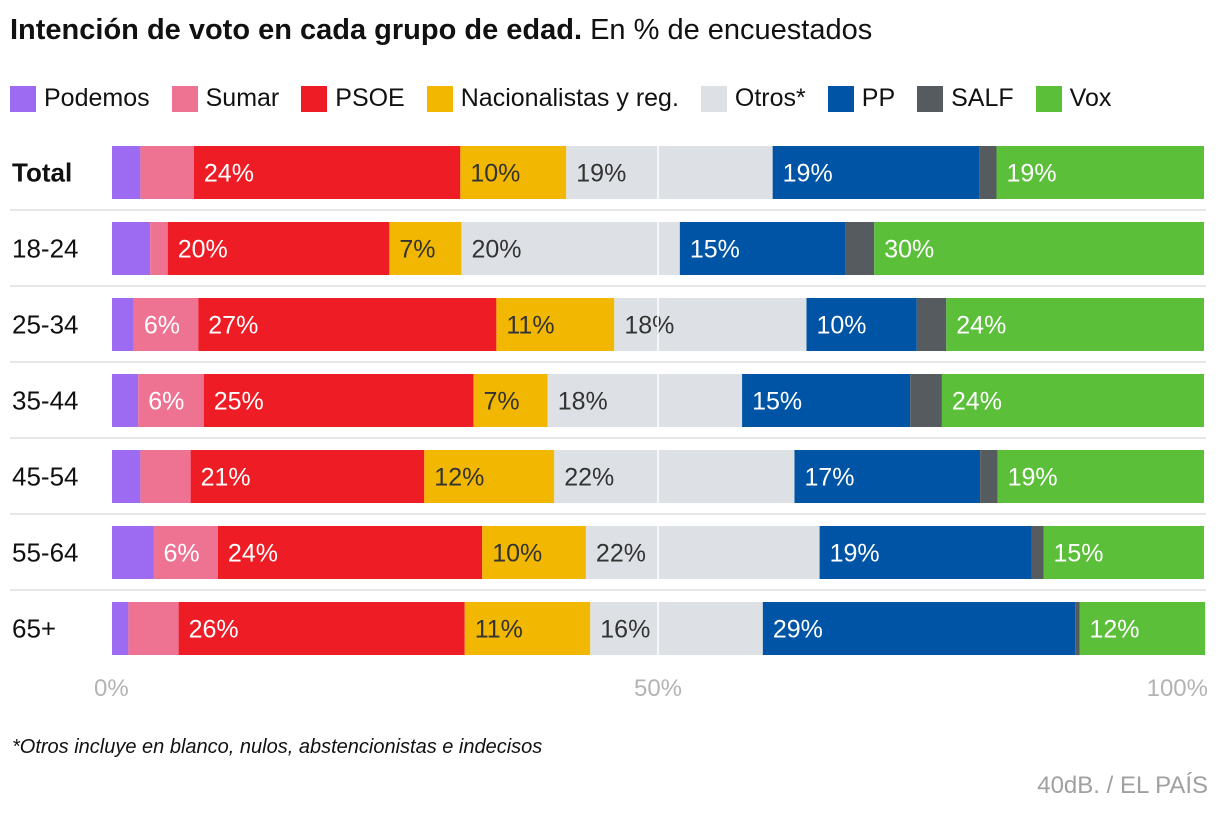 Image resolution: width=1220 pixels, height=818 pixels. Describe the element at coordinates (982, 98) in the screenshot. I see `legend-label: SALF` at that location.